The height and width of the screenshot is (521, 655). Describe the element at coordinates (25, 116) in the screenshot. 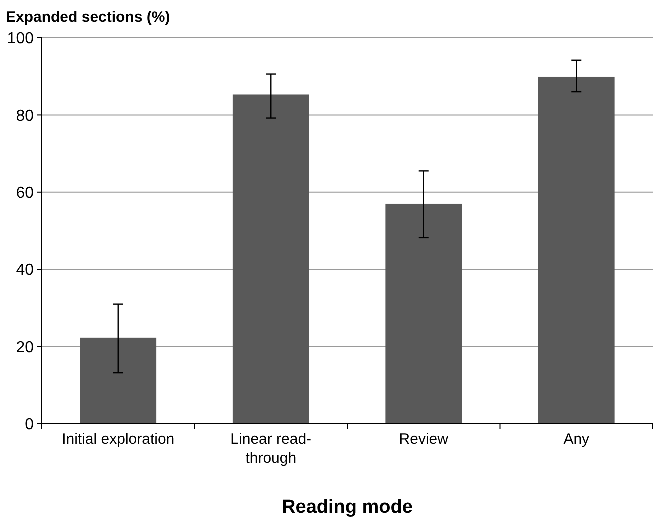

I see `y-tick-label: 80` at that location.